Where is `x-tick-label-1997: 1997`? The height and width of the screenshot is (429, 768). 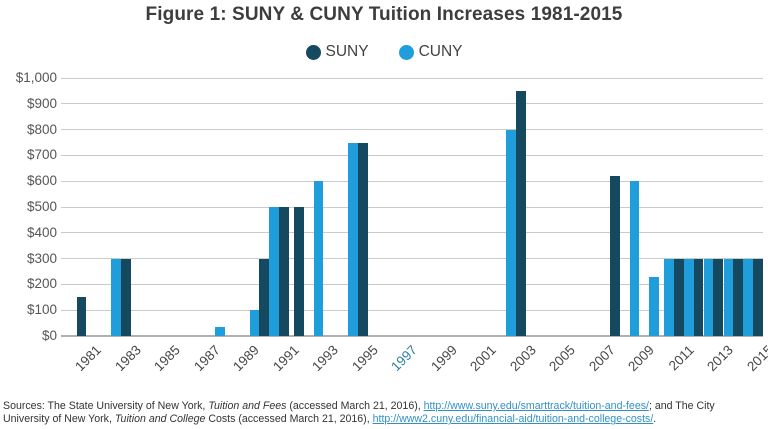
x-tick-label-1997: 1997 is located at coordinates (404, 358).